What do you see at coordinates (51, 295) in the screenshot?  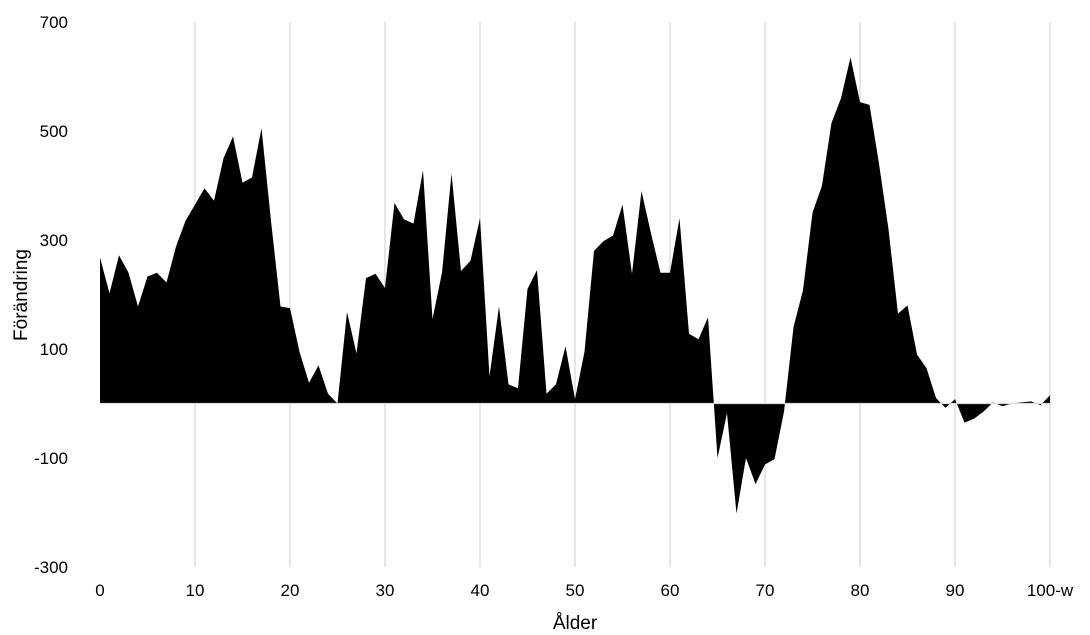 I see `y-axis-ticks: 700 500 300 100 -100 -300` at bounding box center [51, 295].